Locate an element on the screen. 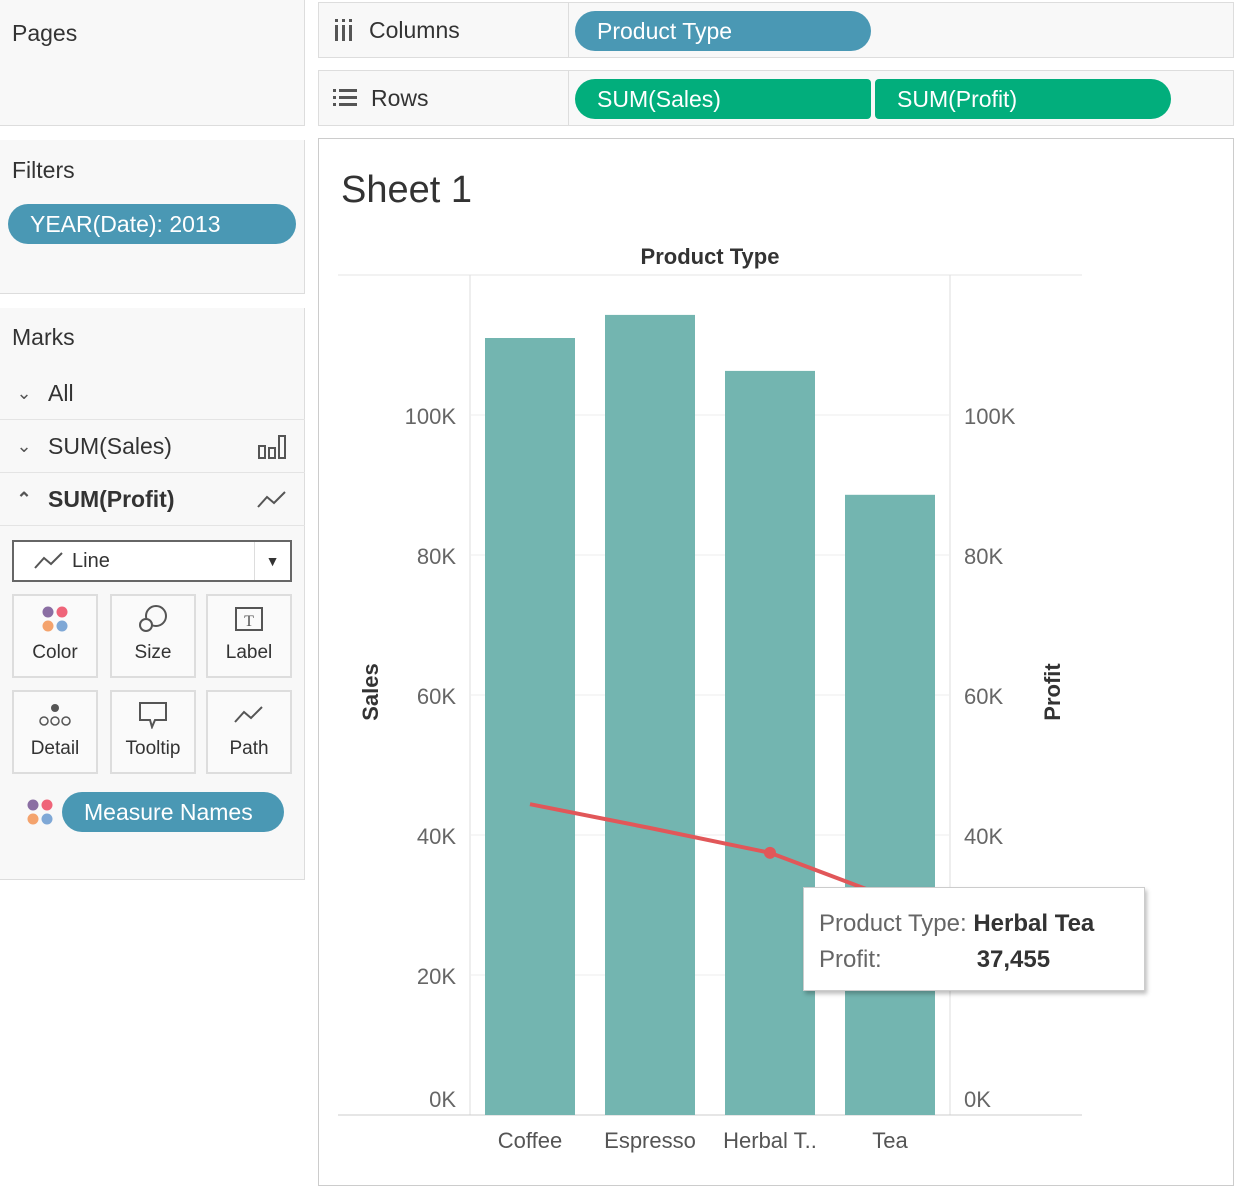 The height and width of the screenshot is (1186, 1234). columns-label: Columns is located at coordinates (444, 30).